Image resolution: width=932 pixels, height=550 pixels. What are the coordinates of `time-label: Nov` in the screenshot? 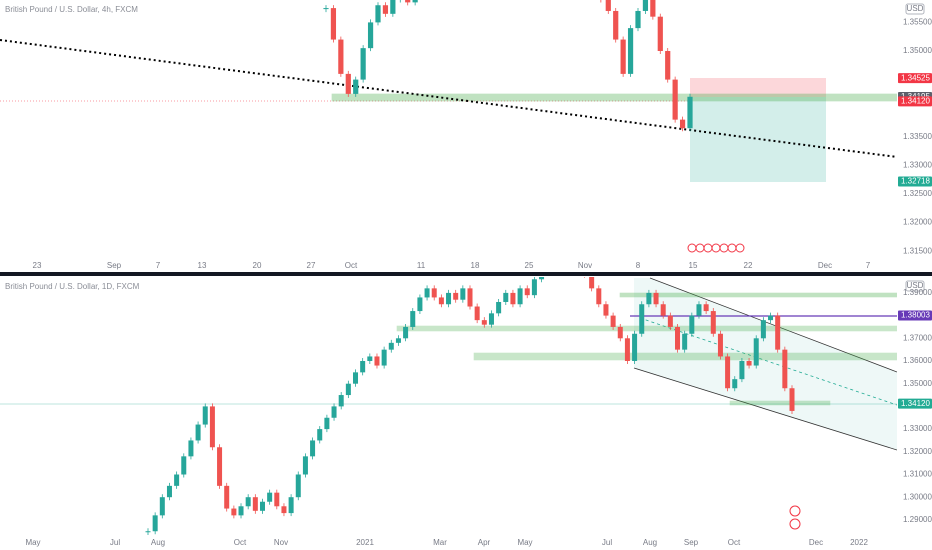 It's located at (585, 265).